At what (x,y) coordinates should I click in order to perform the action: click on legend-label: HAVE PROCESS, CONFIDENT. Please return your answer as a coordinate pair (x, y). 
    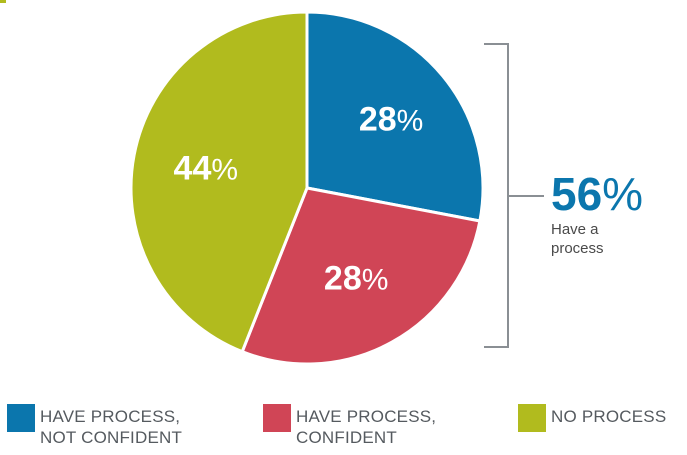
    Looking at the image, I should click on (366, 427).